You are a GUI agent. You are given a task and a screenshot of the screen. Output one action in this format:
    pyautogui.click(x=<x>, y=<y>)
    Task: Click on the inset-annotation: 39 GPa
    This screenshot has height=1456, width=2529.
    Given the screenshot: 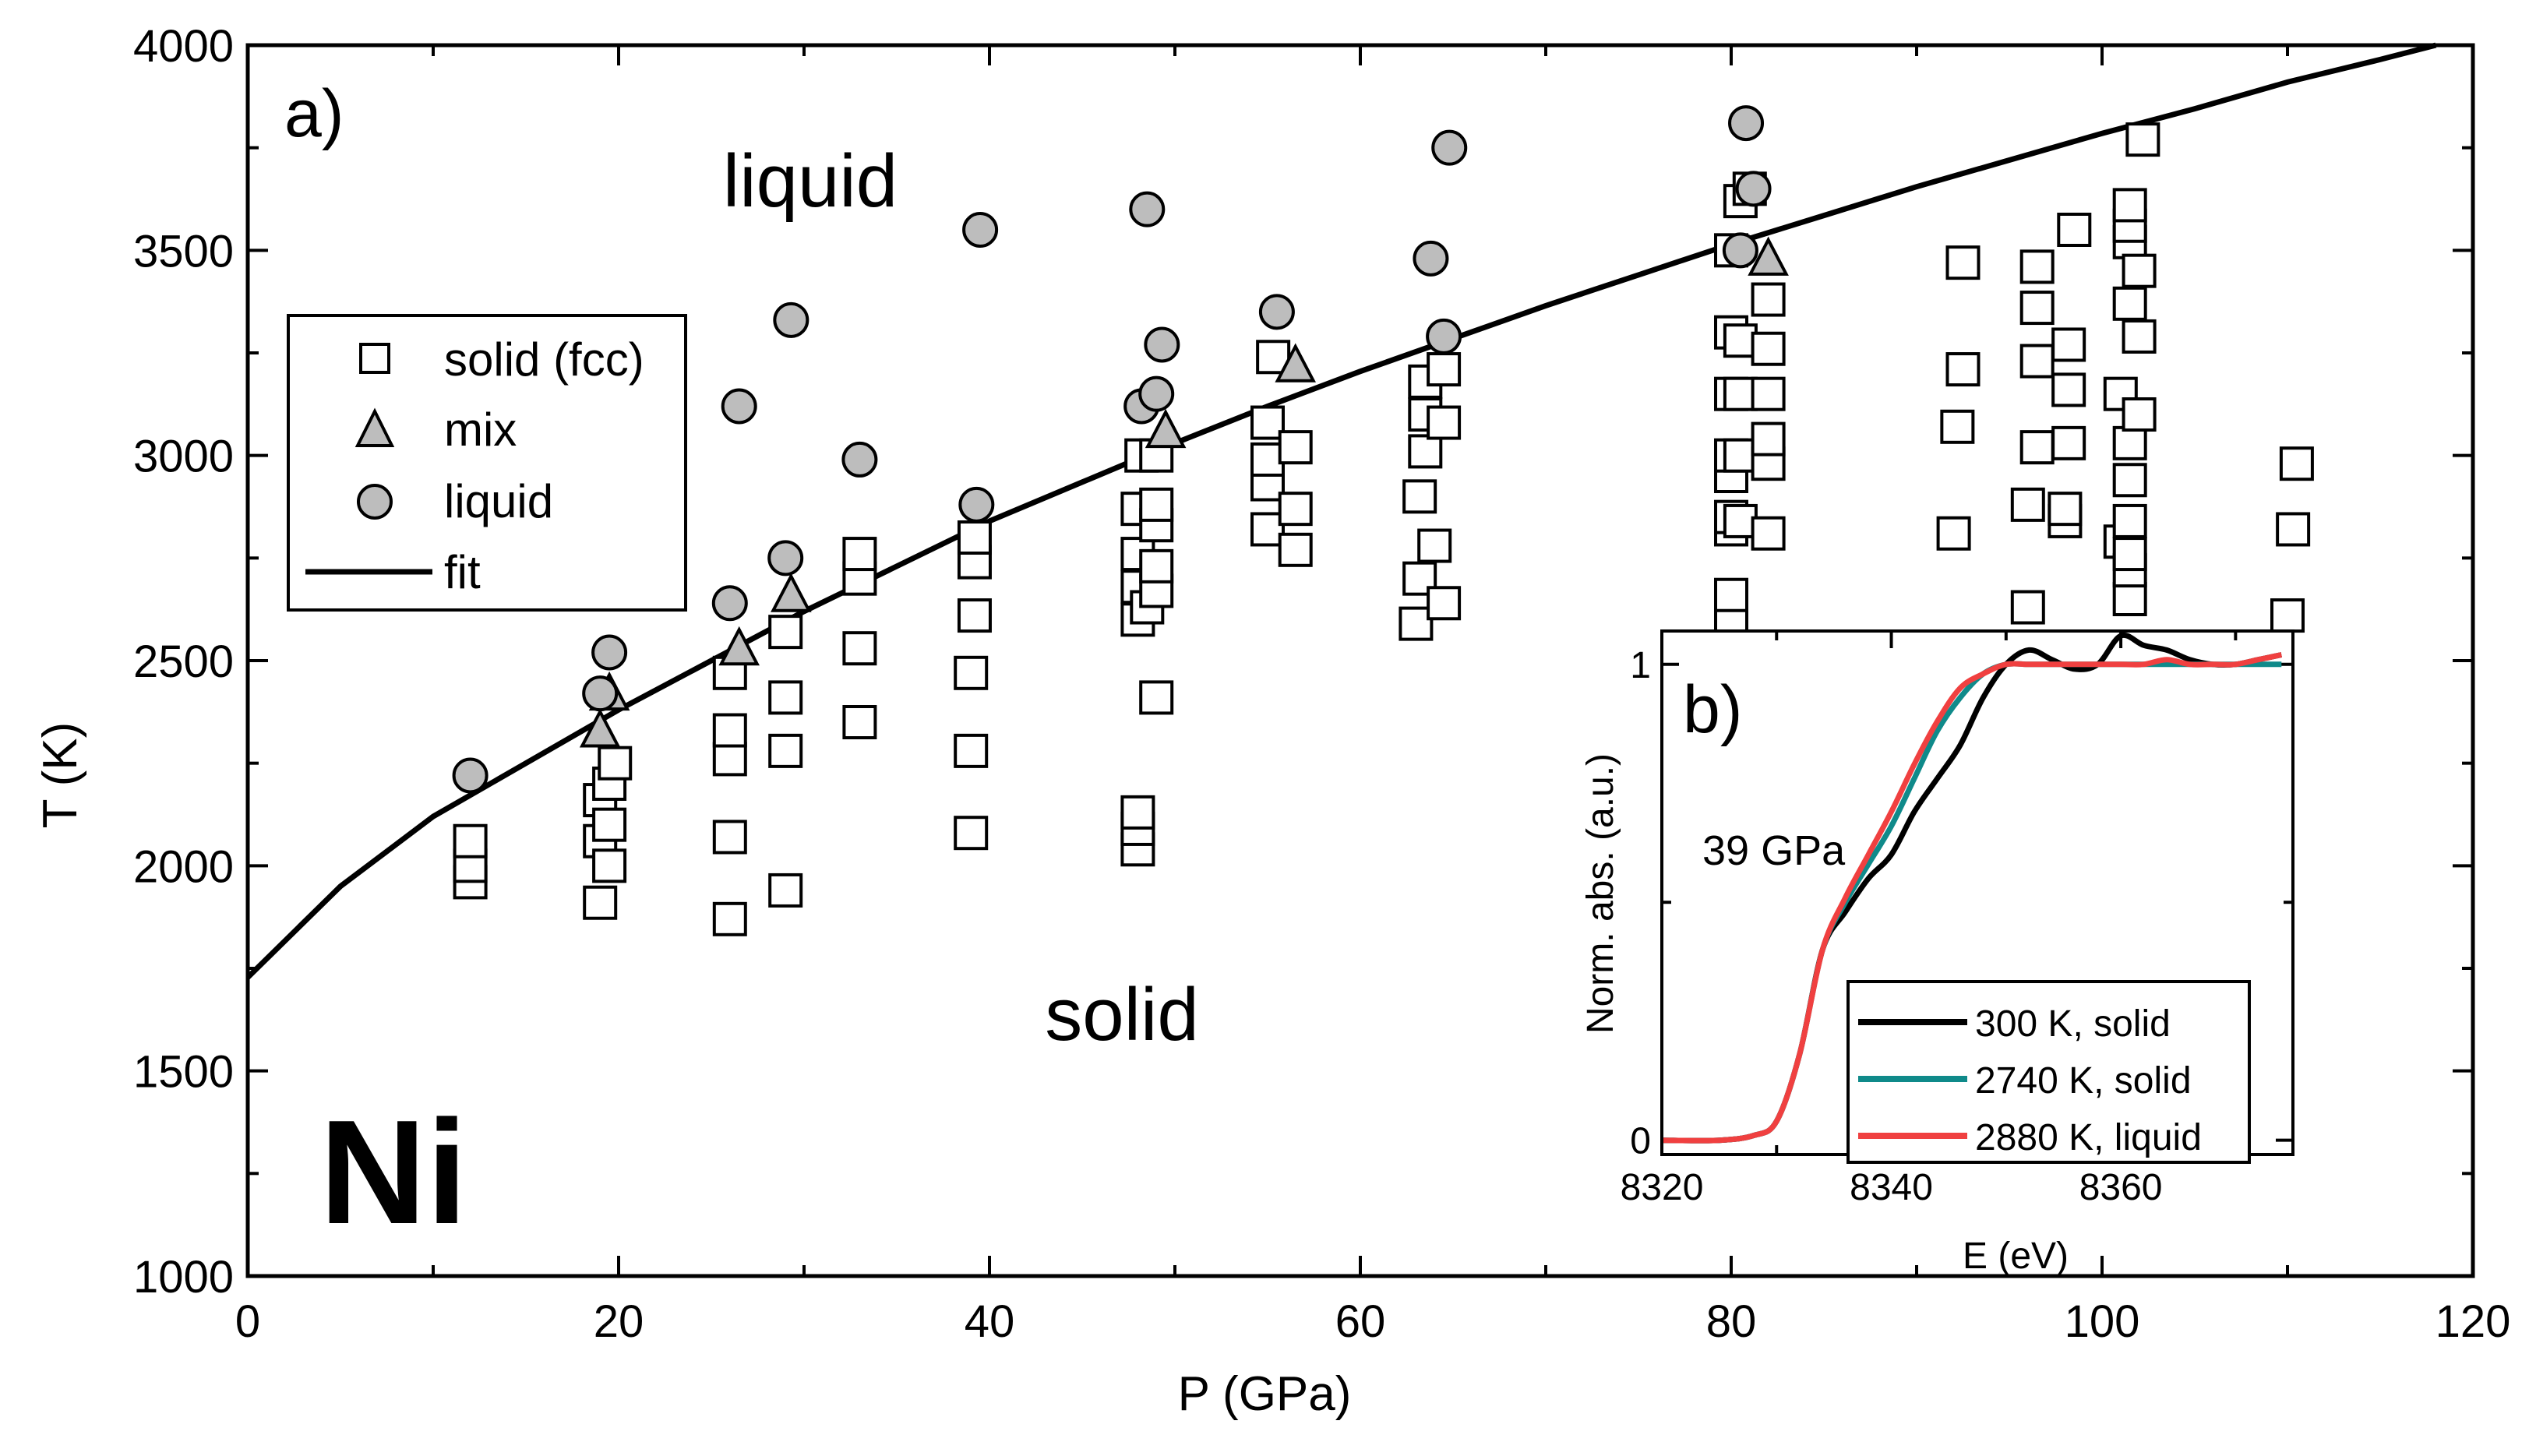 What is the action you would take?
    pyautogui.click(x=1774, y=850)
    